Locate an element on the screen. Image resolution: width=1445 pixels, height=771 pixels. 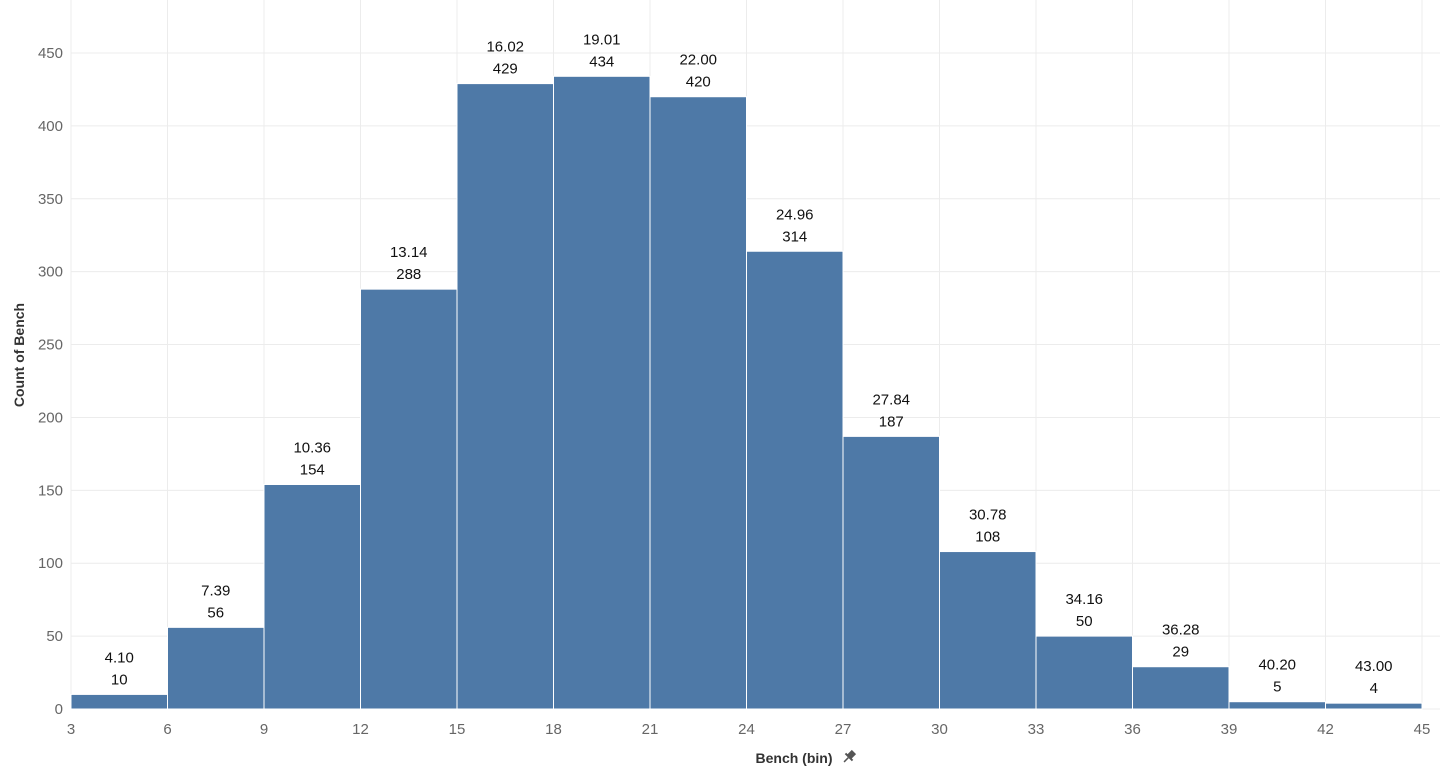
y-tick-label: 350 is located at coordinates (50, 199).